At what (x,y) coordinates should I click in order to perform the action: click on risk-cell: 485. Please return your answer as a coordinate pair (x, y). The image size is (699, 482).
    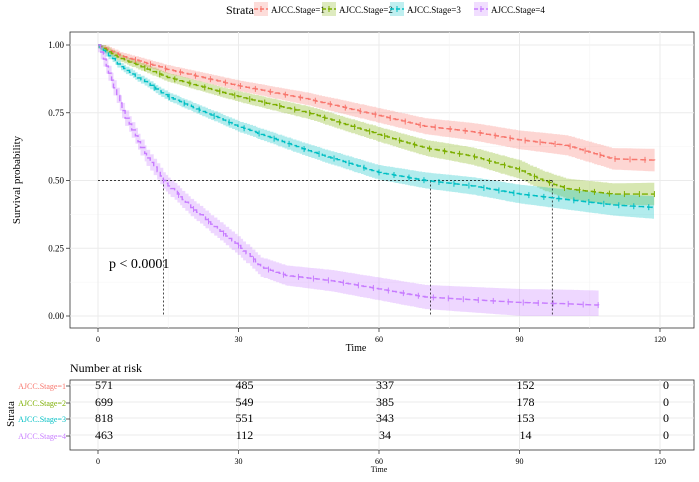
    Looking at the image, I should click on (245, 385).